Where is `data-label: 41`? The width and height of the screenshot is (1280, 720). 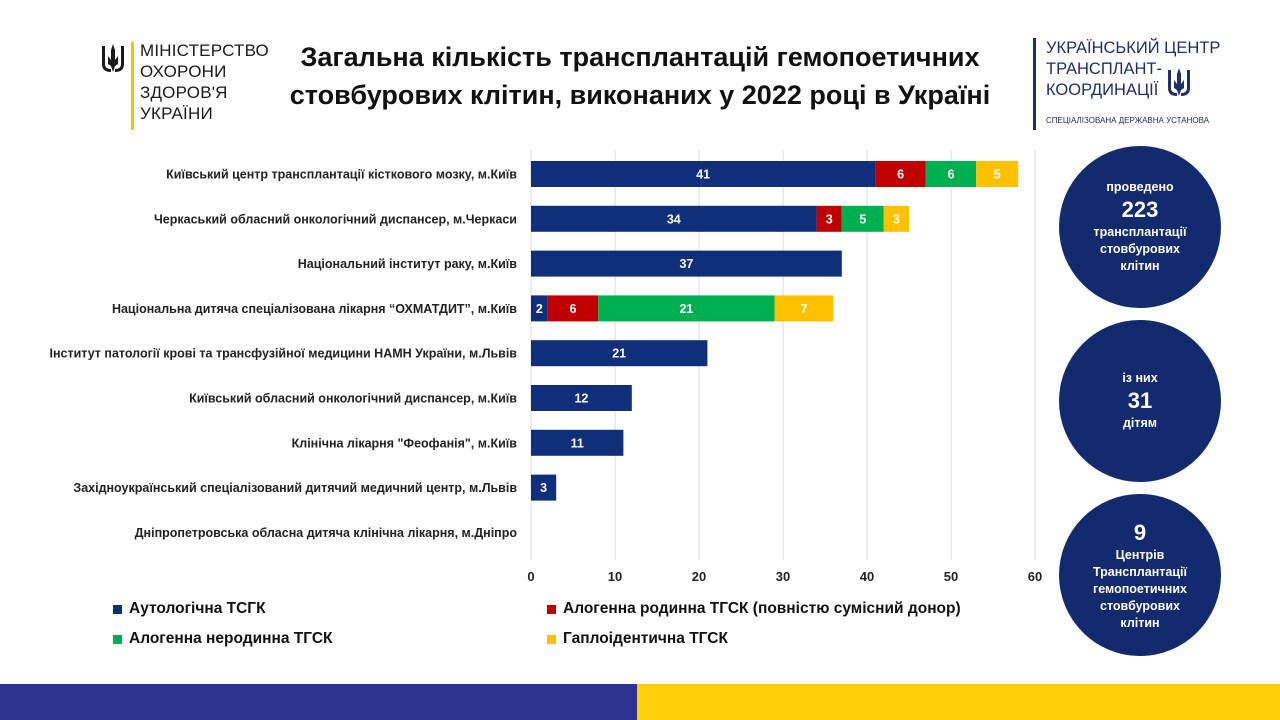
data-label: 41 is located at coordinates (703, 175).